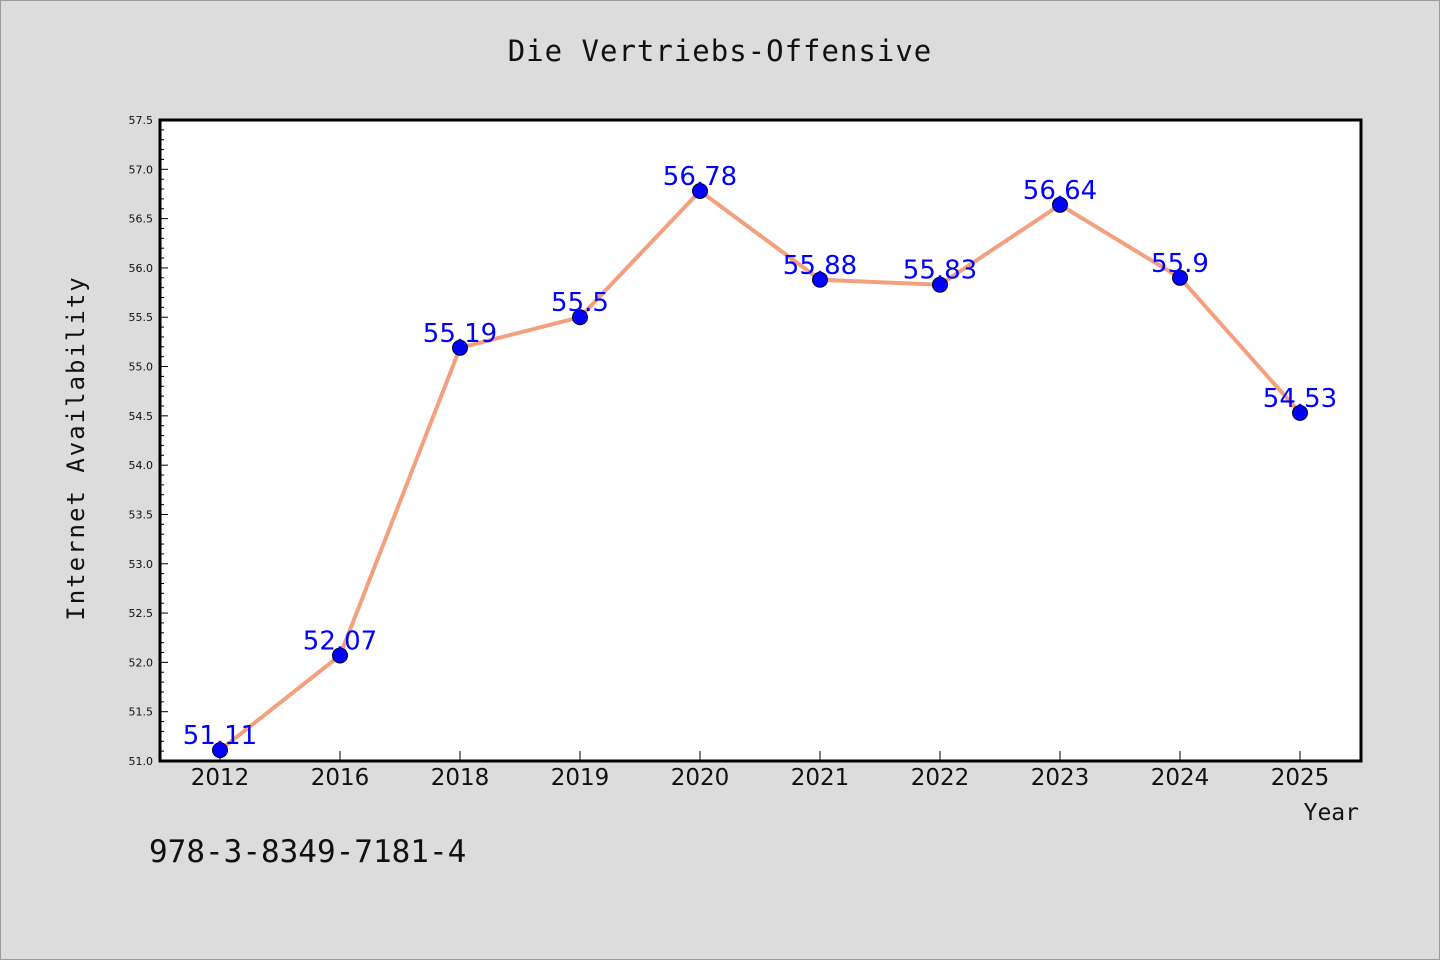 This screenshot has width=1440, height=960. What do you see at coordinates (141, 120) in the screenshot?
I see `y-tick-label: 57.5` at bounding box center [141, 120].